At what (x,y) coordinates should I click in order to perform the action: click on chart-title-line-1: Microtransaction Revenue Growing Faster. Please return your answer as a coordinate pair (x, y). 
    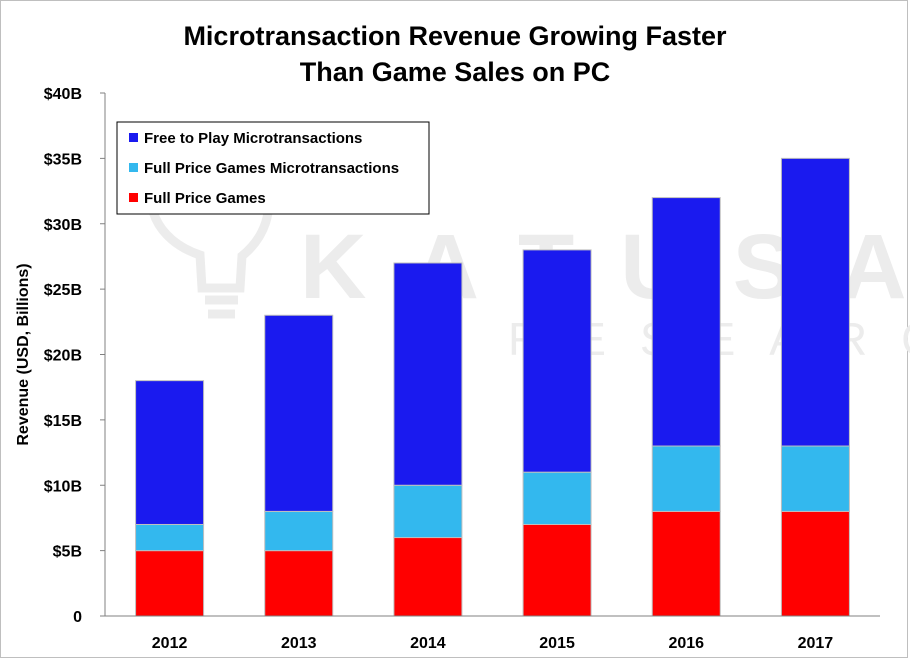
    Looking at the image, I should click on (455, 36).